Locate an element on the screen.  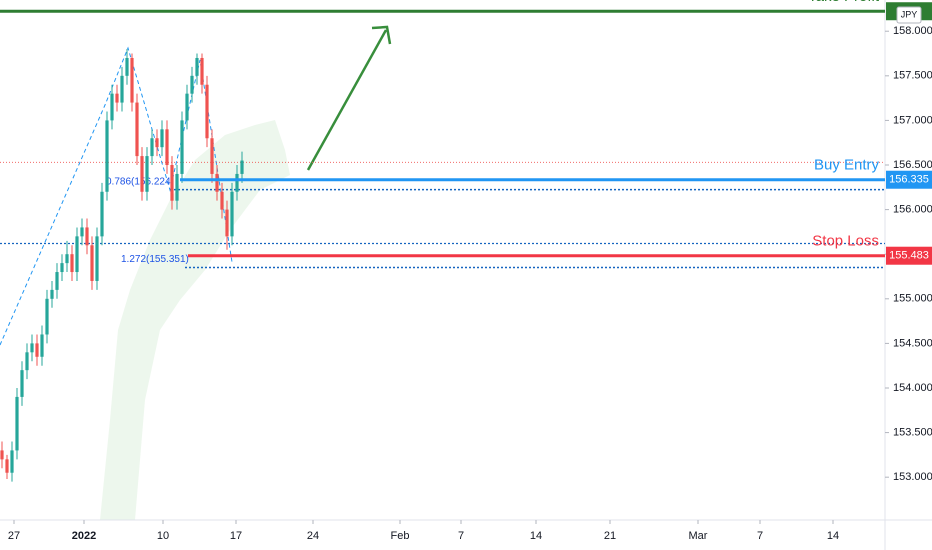
price-box-label: 156.335 is located at coordinates (909, 180).